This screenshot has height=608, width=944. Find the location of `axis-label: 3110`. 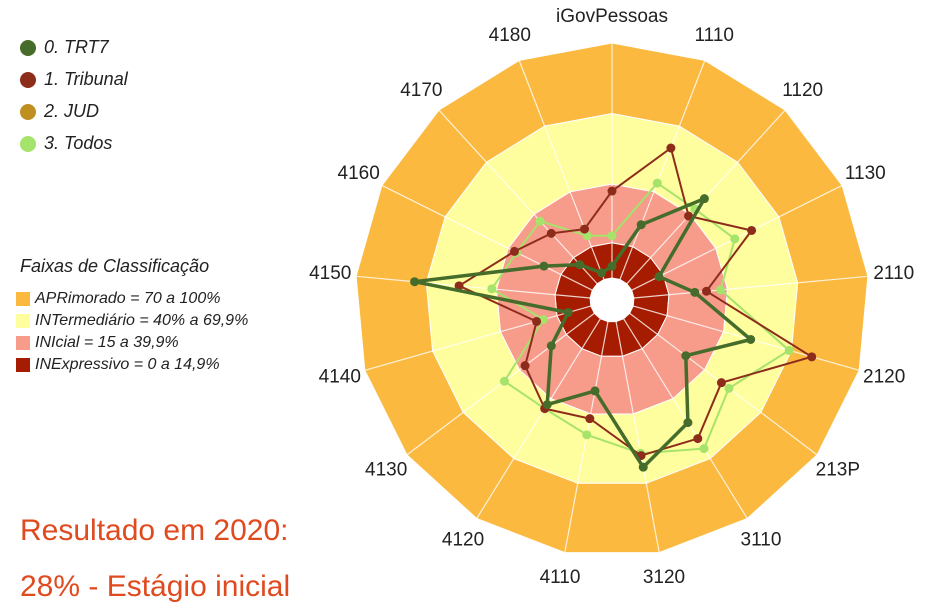

axis-label: 3110 is located at coordinates (761, 540).